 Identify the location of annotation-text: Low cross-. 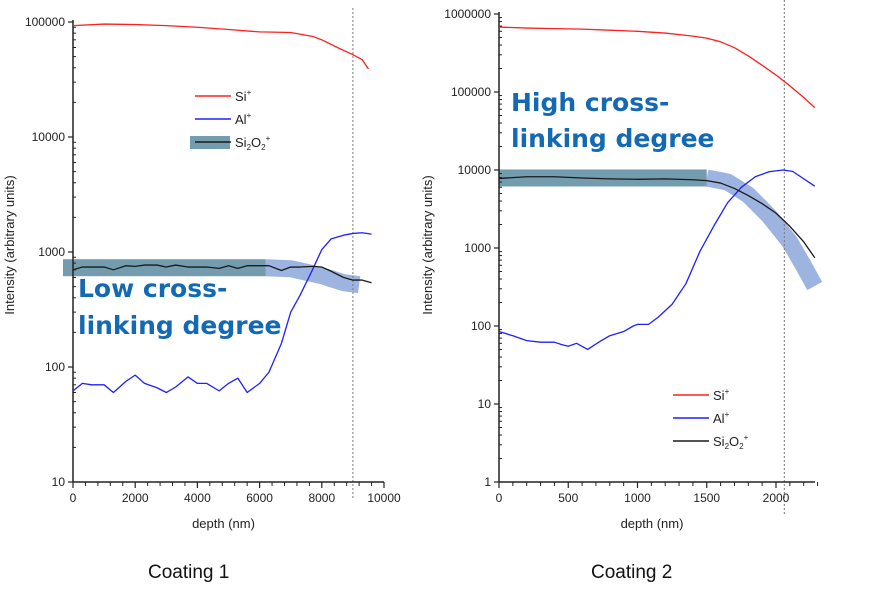
(152, 288).